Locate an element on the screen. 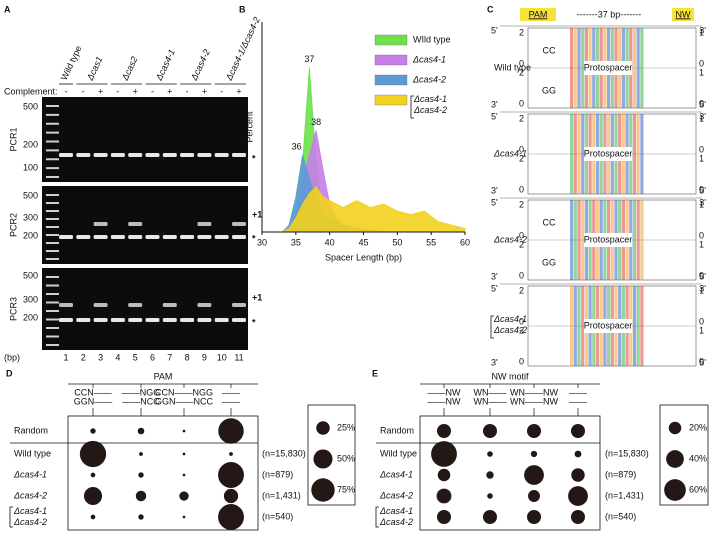 This screenshot has width=713, height=538. column-header: ——NW is located at coordinates (444, 392).